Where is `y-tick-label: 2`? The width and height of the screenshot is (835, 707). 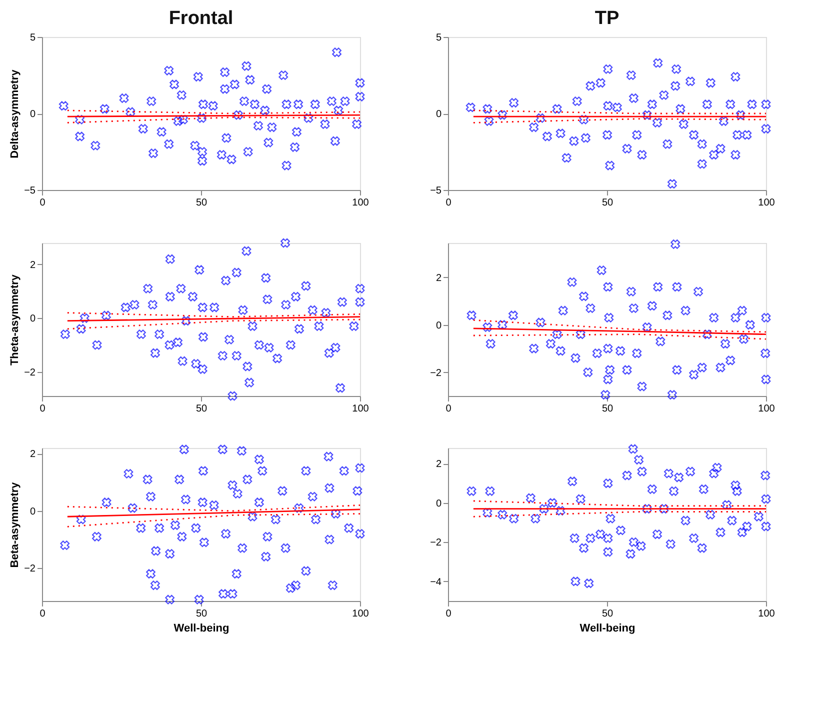 y-tick-label: 2 is located at coordinates (439, 464).